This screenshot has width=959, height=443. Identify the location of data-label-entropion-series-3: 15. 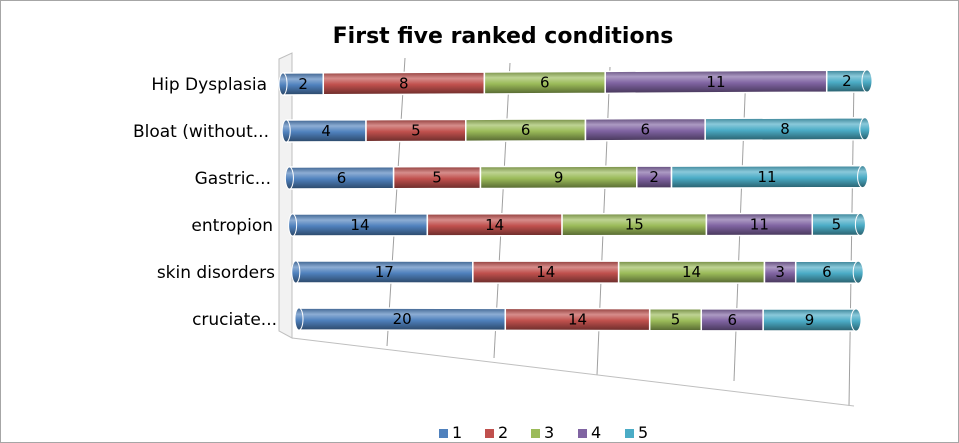
(634, 225).